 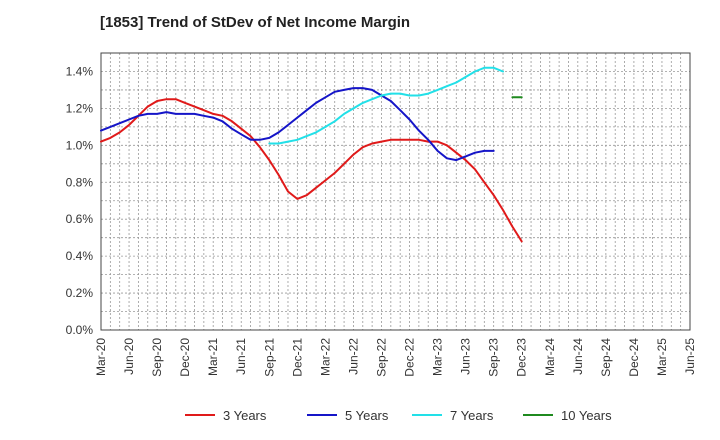 What do you see at coordinates (269, 357) in the screenshot?
I see `x-tick-label: Sep-21` at bounding box center [269, 357].